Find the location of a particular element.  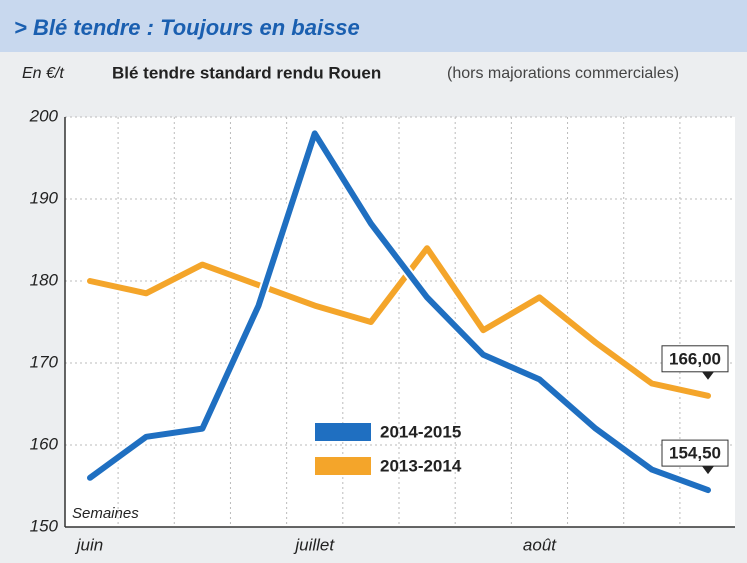

x-axis-label: Semaines is located at coordinates (105, 513).